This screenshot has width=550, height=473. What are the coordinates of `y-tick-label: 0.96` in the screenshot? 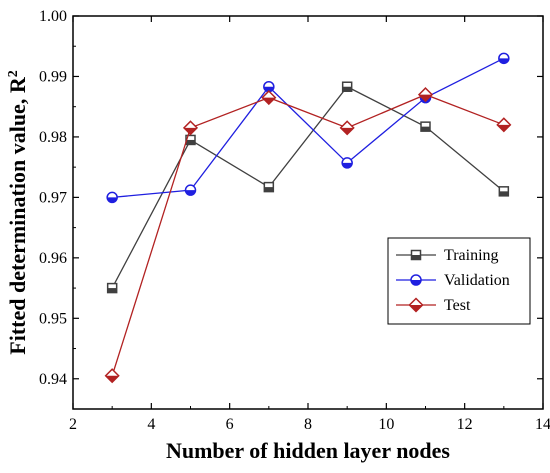 It's located at (53, 258).